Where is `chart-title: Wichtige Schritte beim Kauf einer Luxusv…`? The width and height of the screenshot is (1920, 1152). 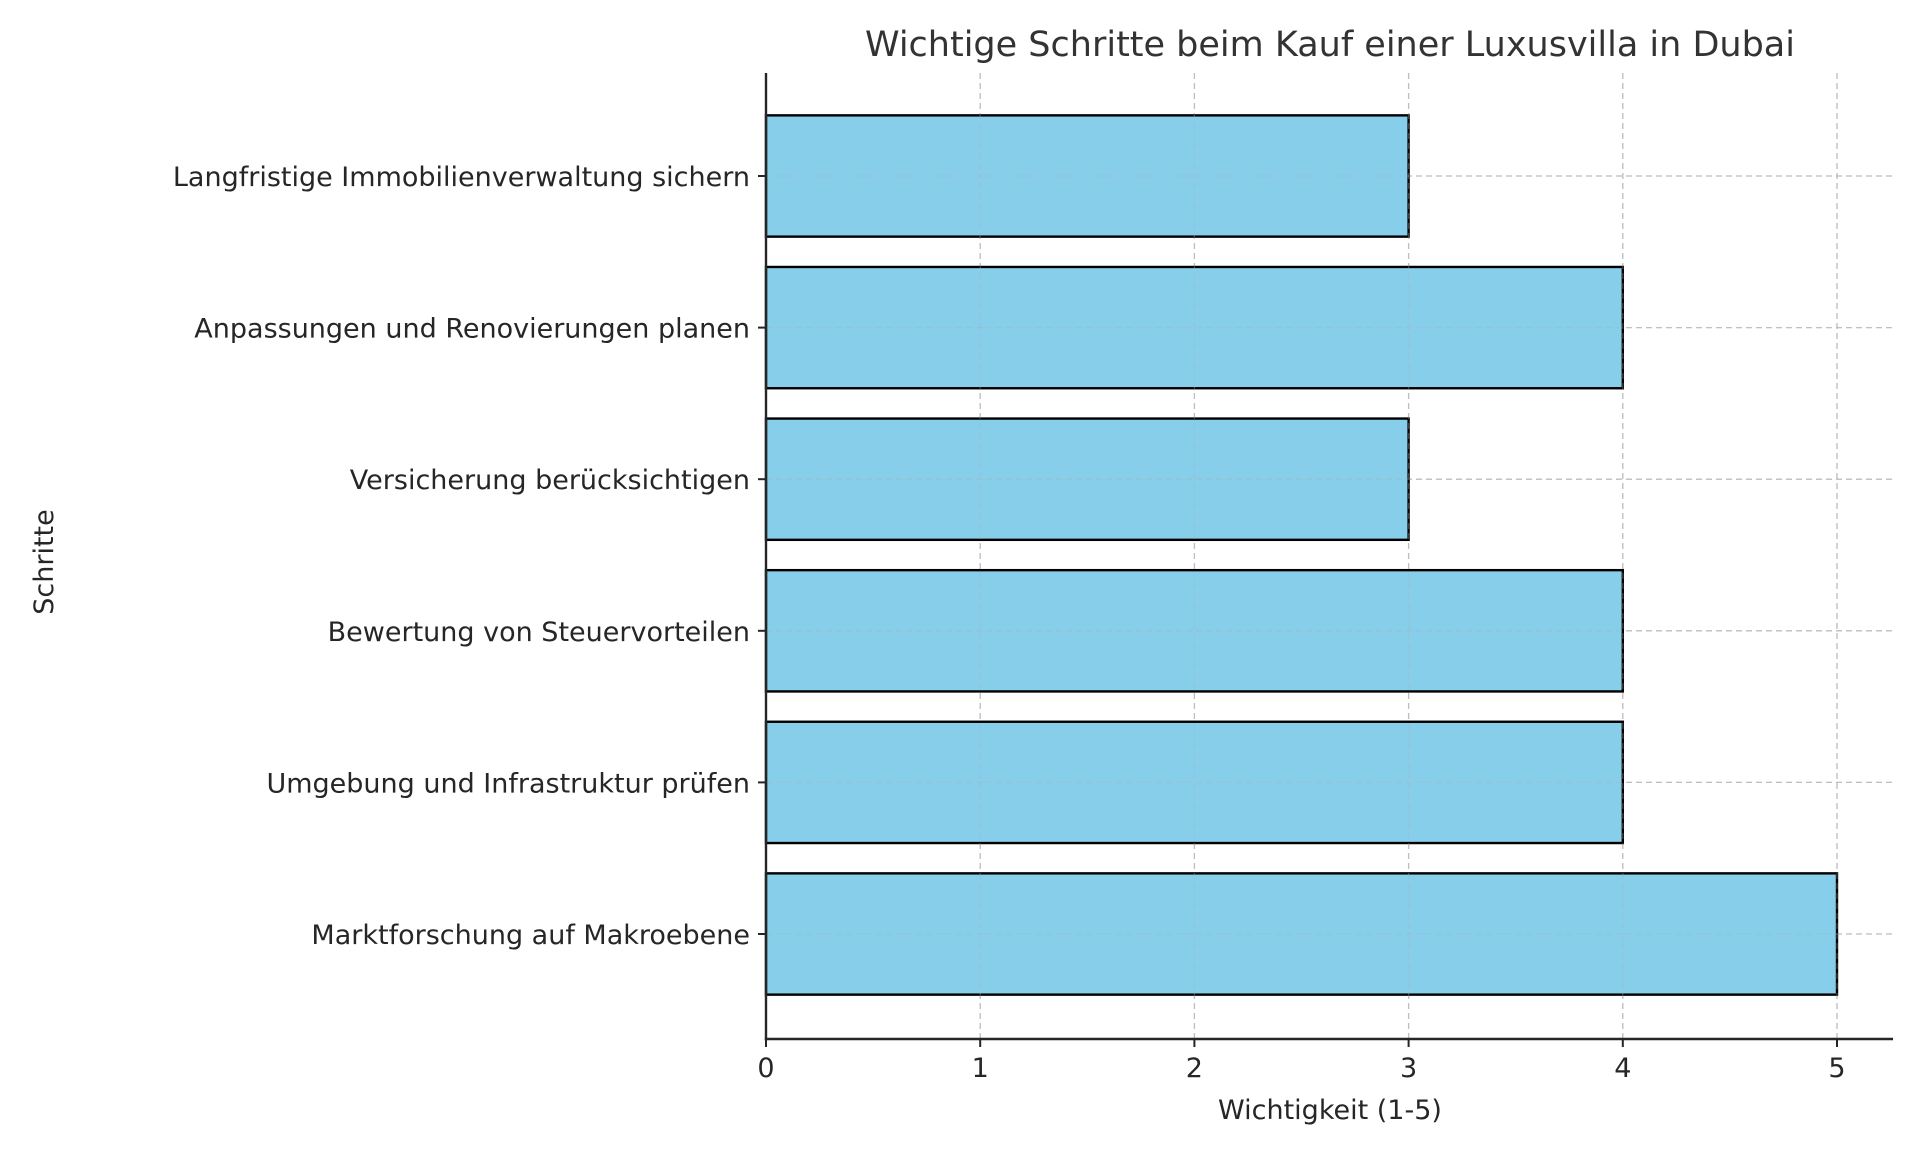
chart-title: Wichtige Schritte beim Kauf einer Luxusv… is located at coordinates (1330, 45).